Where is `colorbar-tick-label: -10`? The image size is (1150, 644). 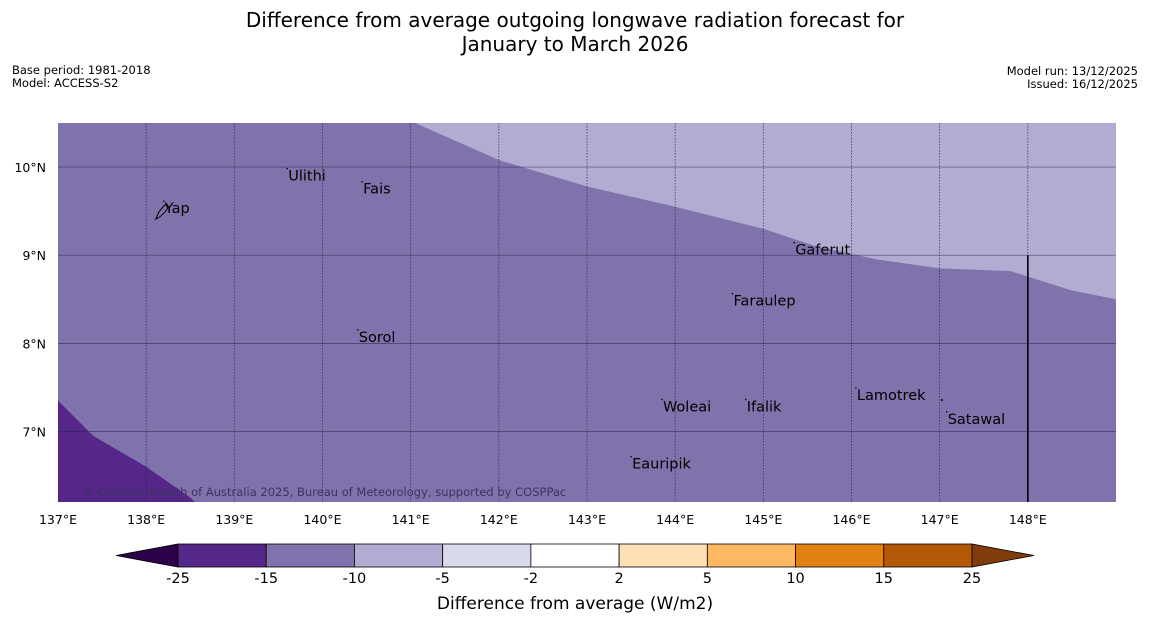 colorbar-tick-label: -10 is located at coordinates (355, 579).